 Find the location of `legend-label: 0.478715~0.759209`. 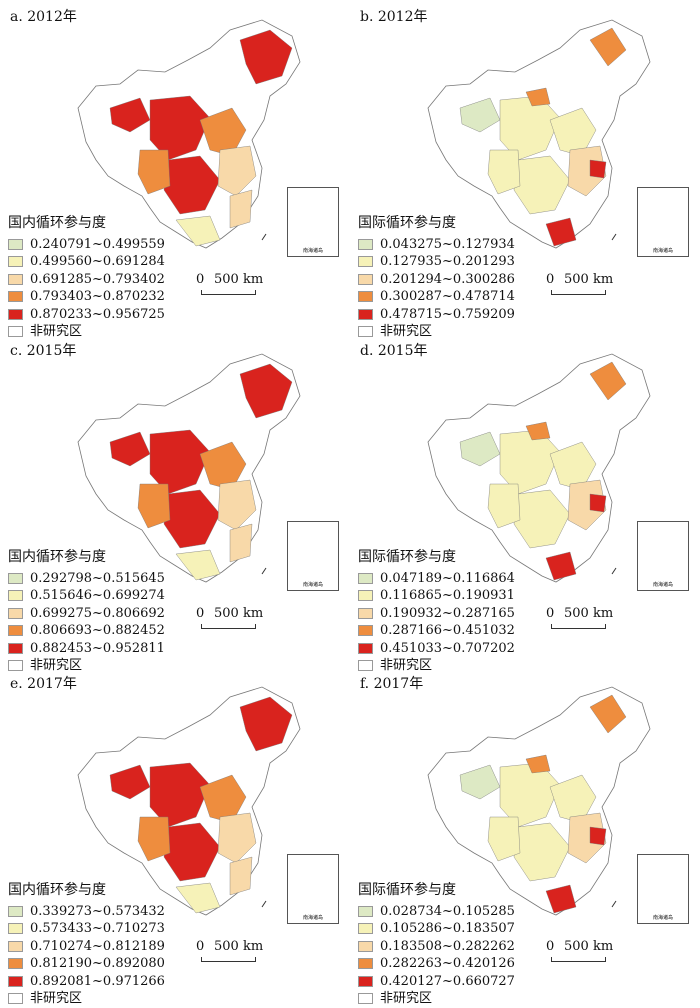

legend-label: 0.478715~0.759209 is located at coordinates (447, 314).